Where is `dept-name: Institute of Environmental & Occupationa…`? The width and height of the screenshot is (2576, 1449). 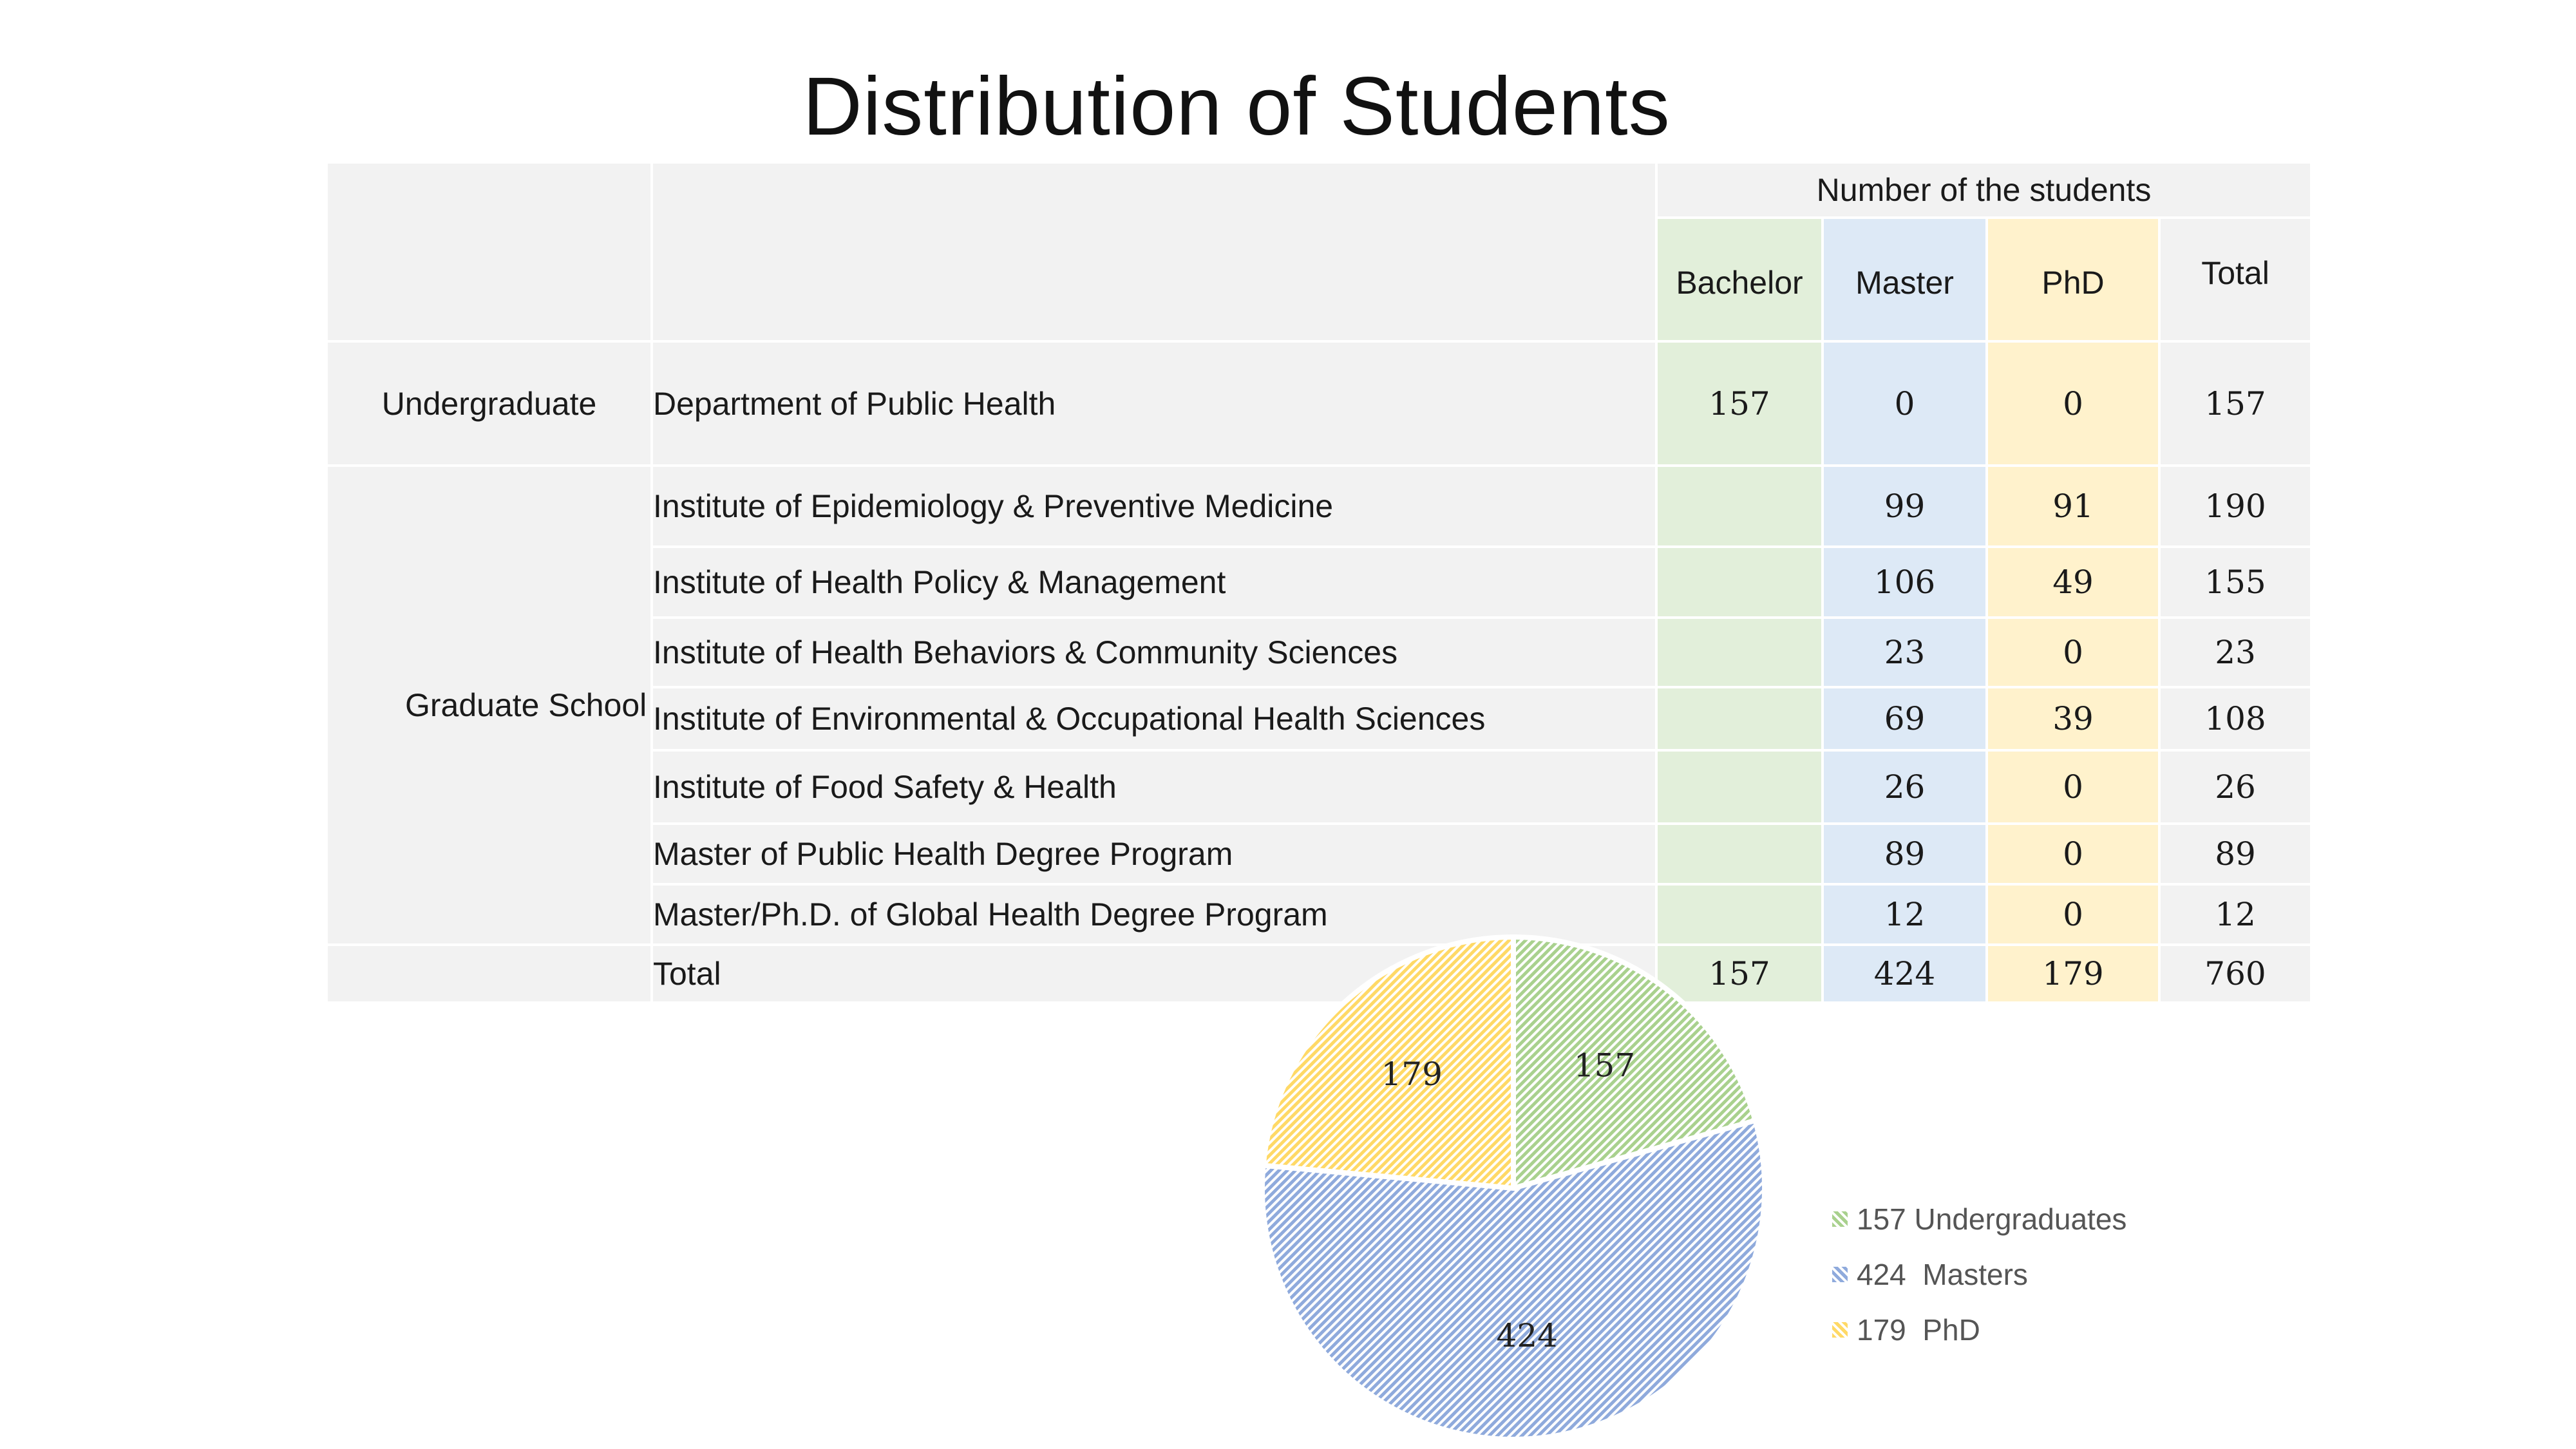
dept-name: Institute of Environmental & Occupationa… is located at coordinates (1154, 719).